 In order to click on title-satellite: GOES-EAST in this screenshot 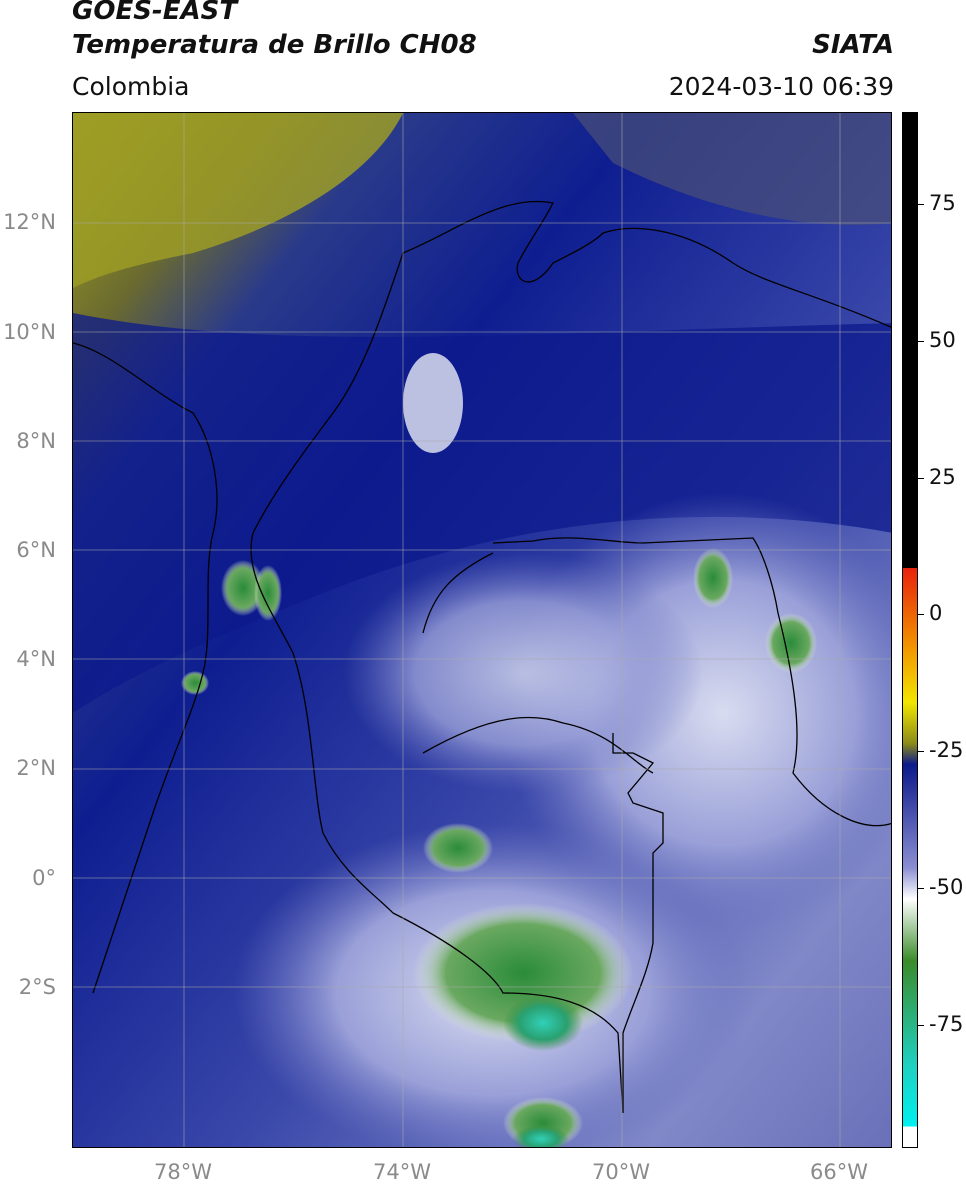, I will do `click(155, 13)`.